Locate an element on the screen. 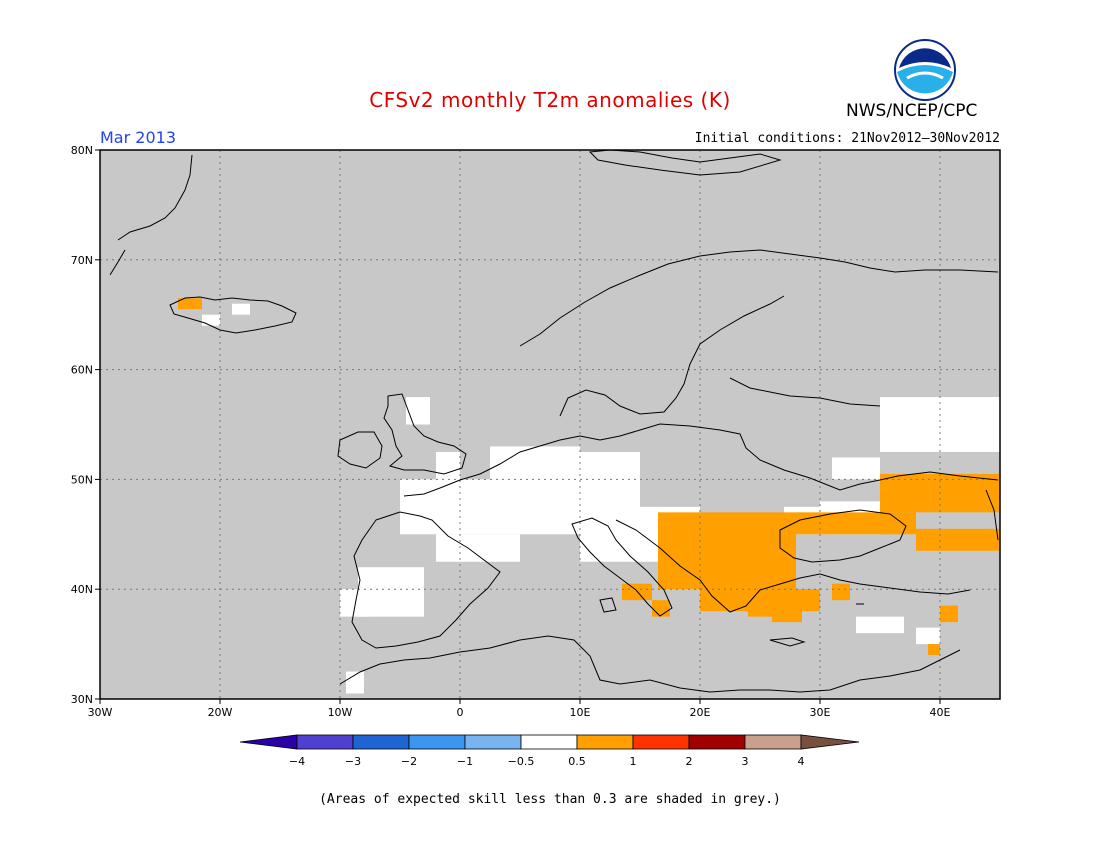 This screenshot has height=850, width=1100. greenland-coast is located at coordinates (151, 215).